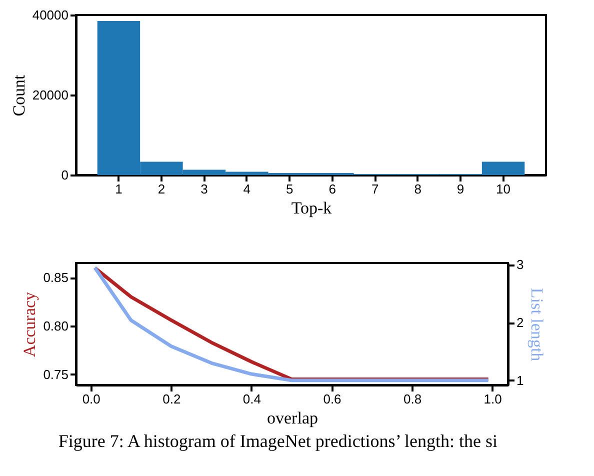 The image size is (594, 476). Describe the element at coordinates (55, 374) in the screenshot. I see `y-tick-label: 0.75` at that location.